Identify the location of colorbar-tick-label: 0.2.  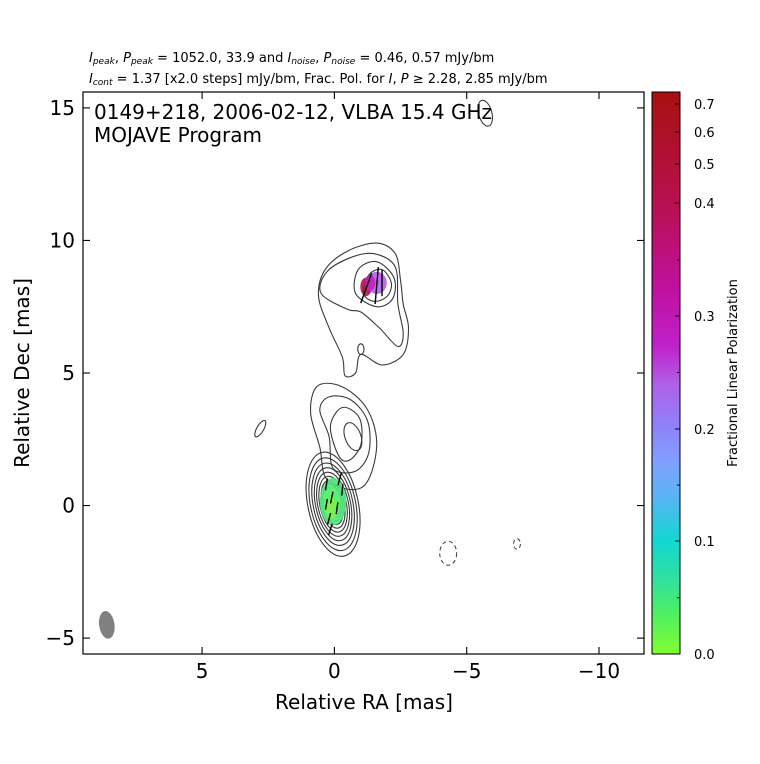
(704, 430).